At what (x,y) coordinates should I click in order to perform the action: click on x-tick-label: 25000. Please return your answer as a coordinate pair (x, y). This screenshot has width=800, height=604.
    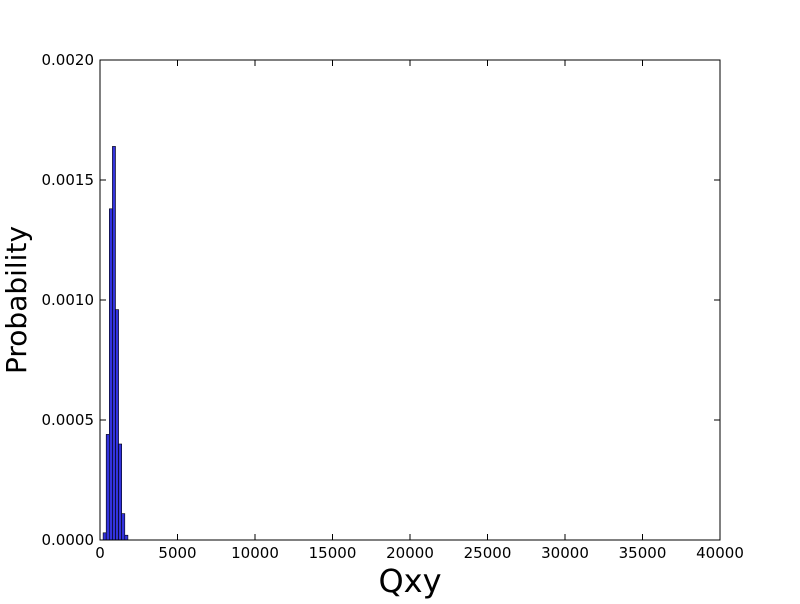
    Looking at the image, I should click on (488, 553).